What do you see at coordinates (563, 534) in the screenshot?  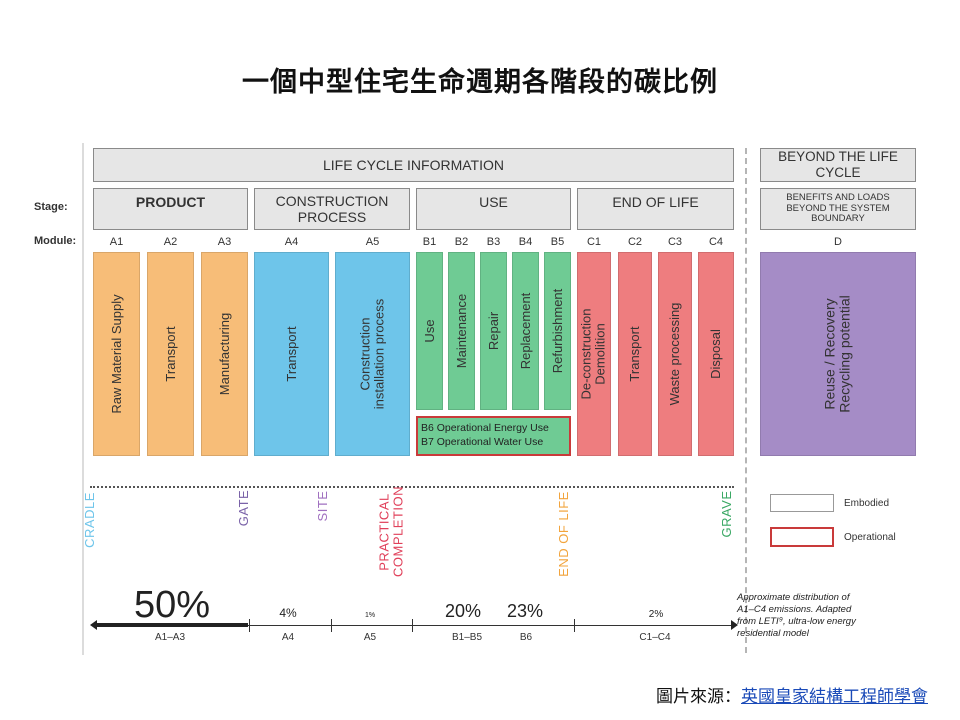 I see `milestone-end-of-life: END OF LIFE` at bounding box center [563, 534].